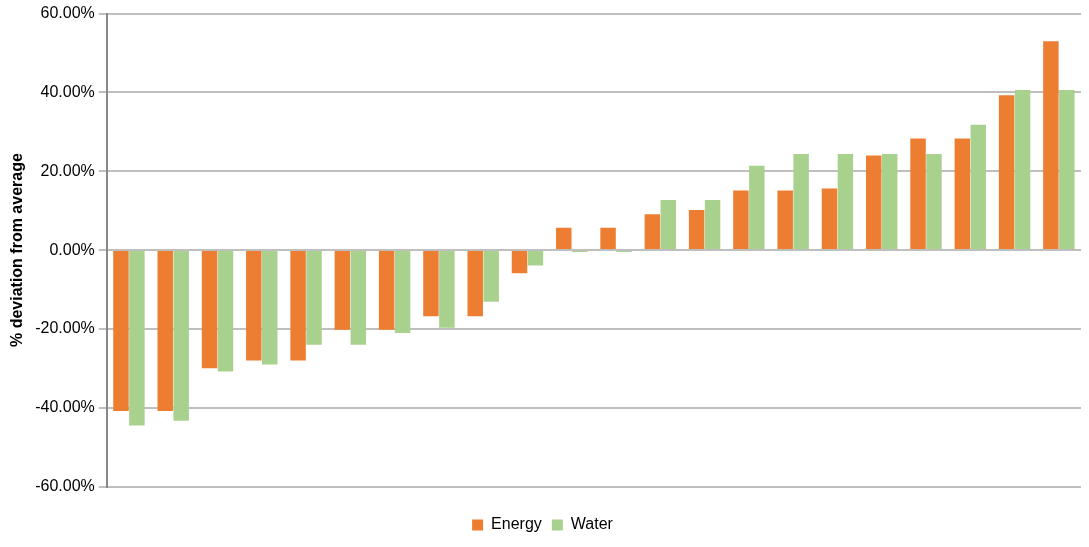 Image resolution: width=1089 pixels, height=547 pixels. I want to click on y-axis-title: % deviation from average, so click(17, 250).